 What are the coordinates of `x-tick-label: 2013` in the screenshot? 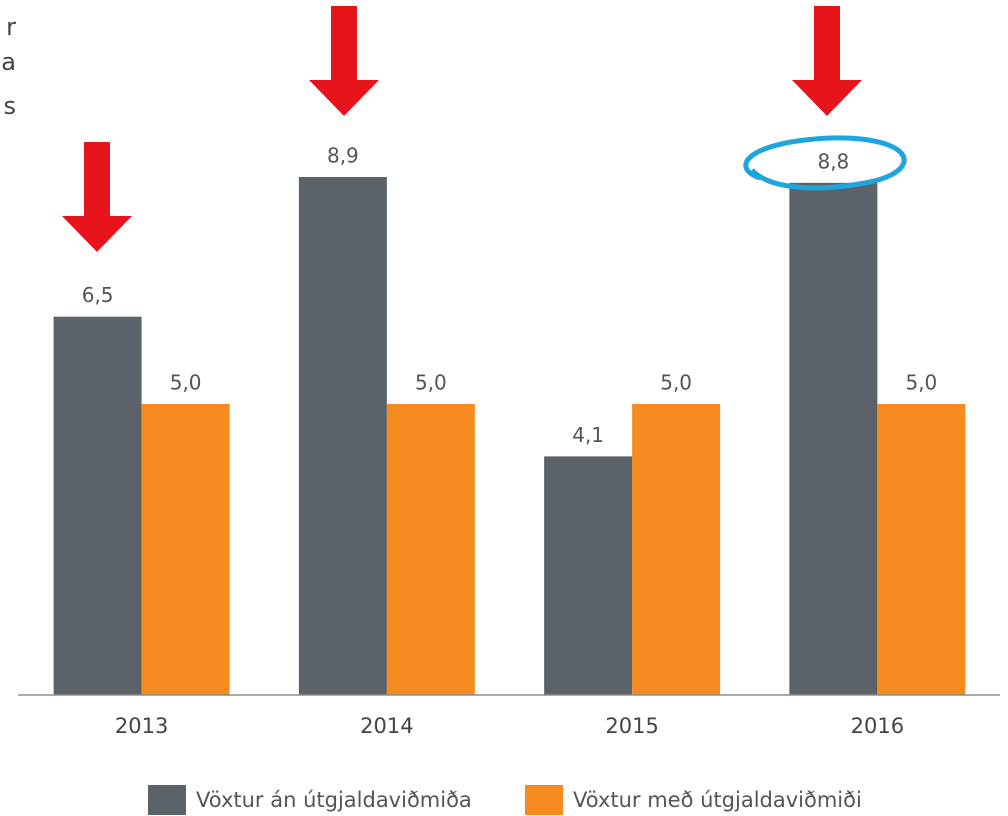 It's located at (141, 726).